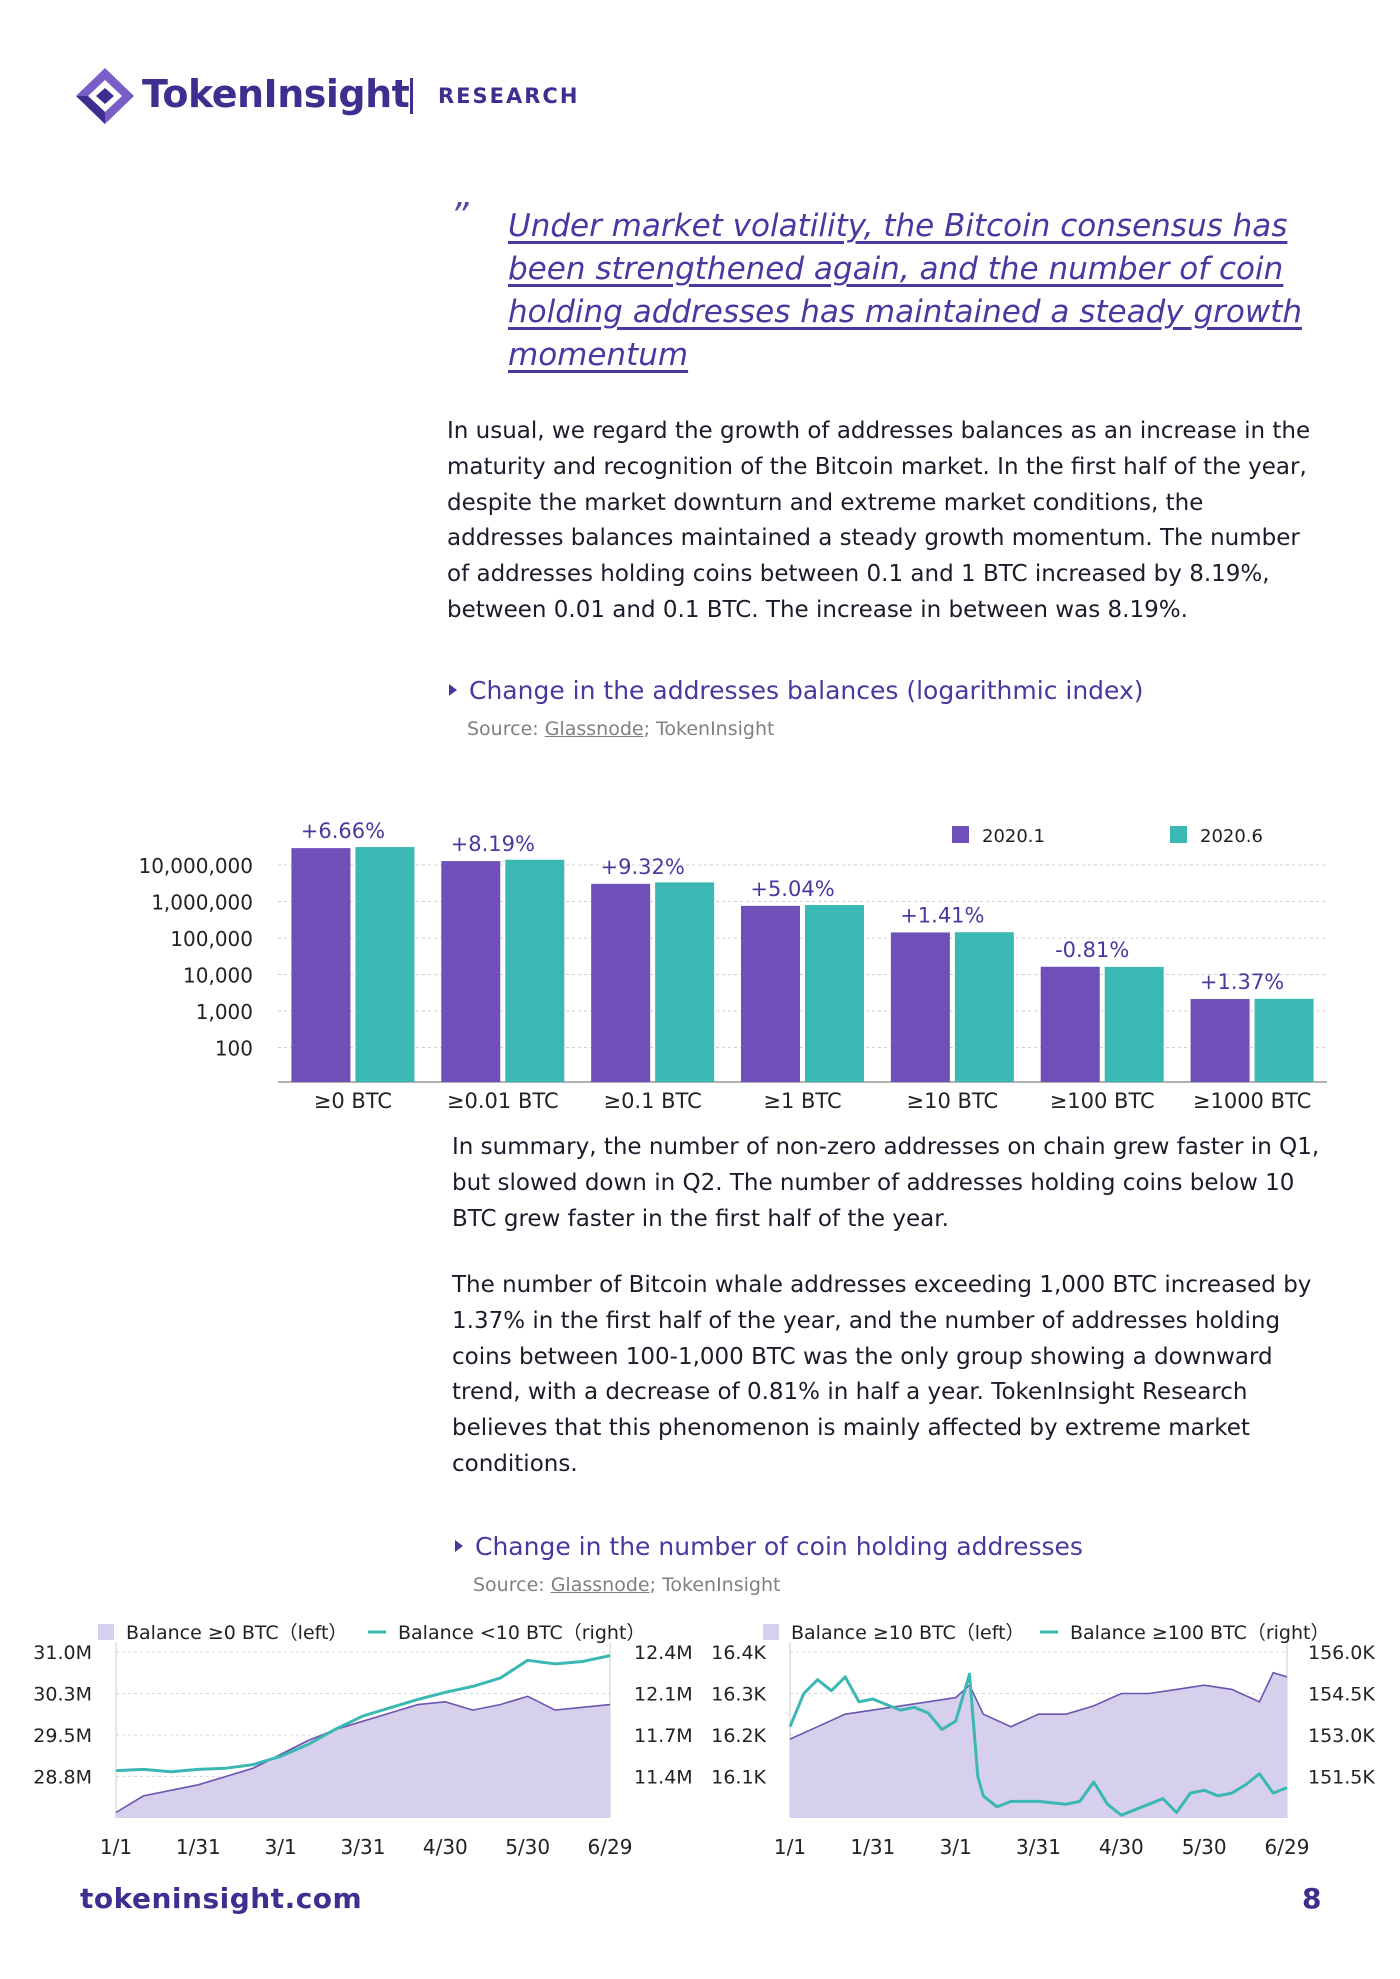 The image size is (1400, 1979). Describe the element at coordinates (62, 1736) in the screenshot. I see `left-axis-label: 29.5M` at that location.